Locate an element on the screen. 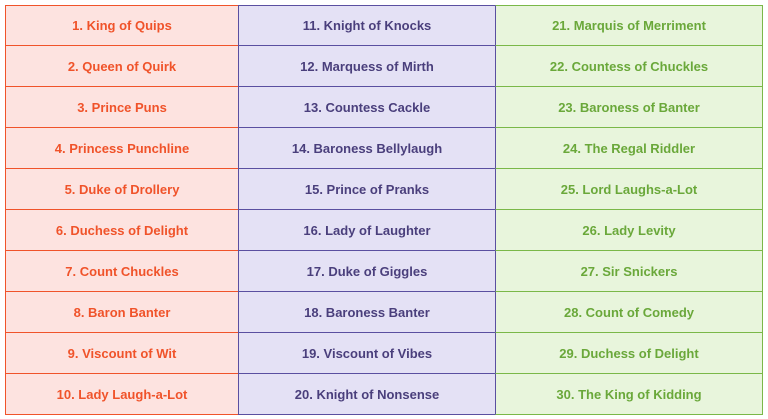 The width and height of the screenshot is (768, 419). table-cell: 1. King of Quips is located at coordinates (121, 25).